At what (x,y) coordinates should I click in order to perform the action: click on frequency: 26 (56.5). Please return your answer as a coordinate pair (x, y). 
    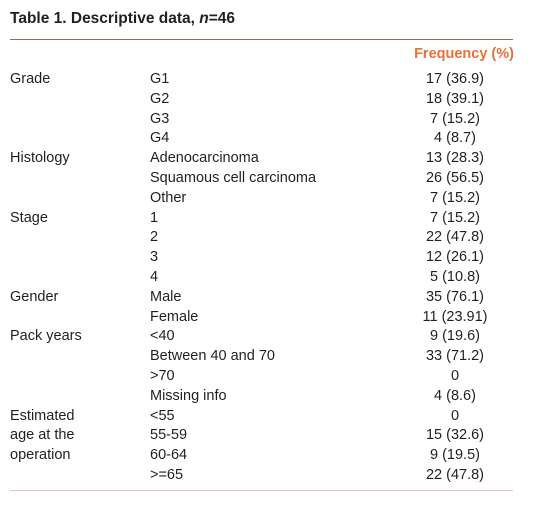
    Looking at the image, I should click on (455, 178).